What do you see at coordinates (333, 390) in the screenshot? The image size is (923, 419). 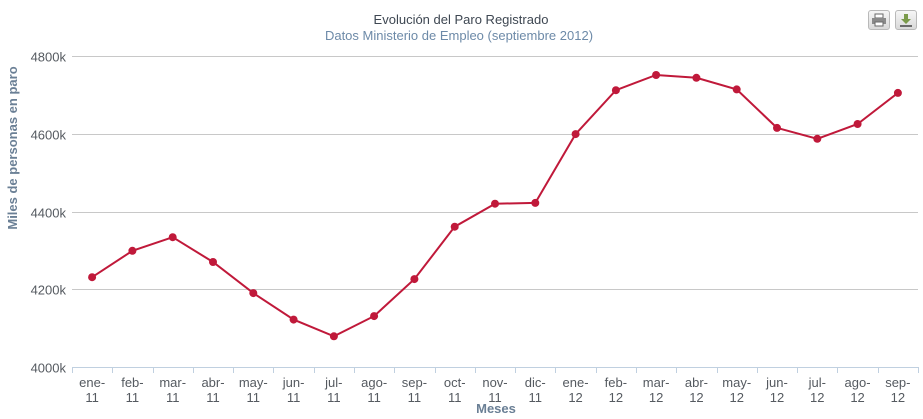 I see `x-tick-label: jul-11` at bounding box center [333, 390].